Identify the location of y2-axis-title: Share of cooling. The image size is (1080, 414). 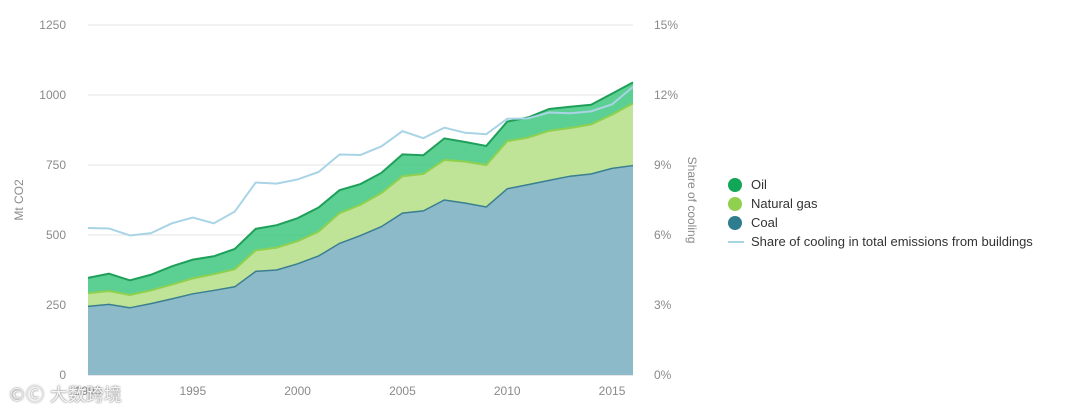
(692, 200).